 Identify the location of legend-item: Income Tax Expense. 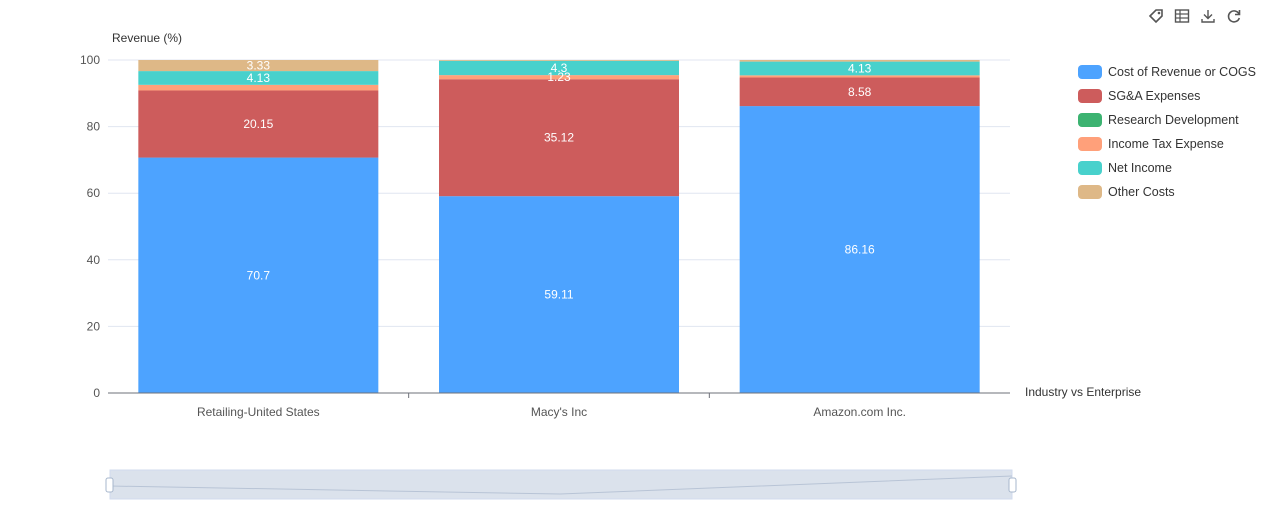
(1167, 144).